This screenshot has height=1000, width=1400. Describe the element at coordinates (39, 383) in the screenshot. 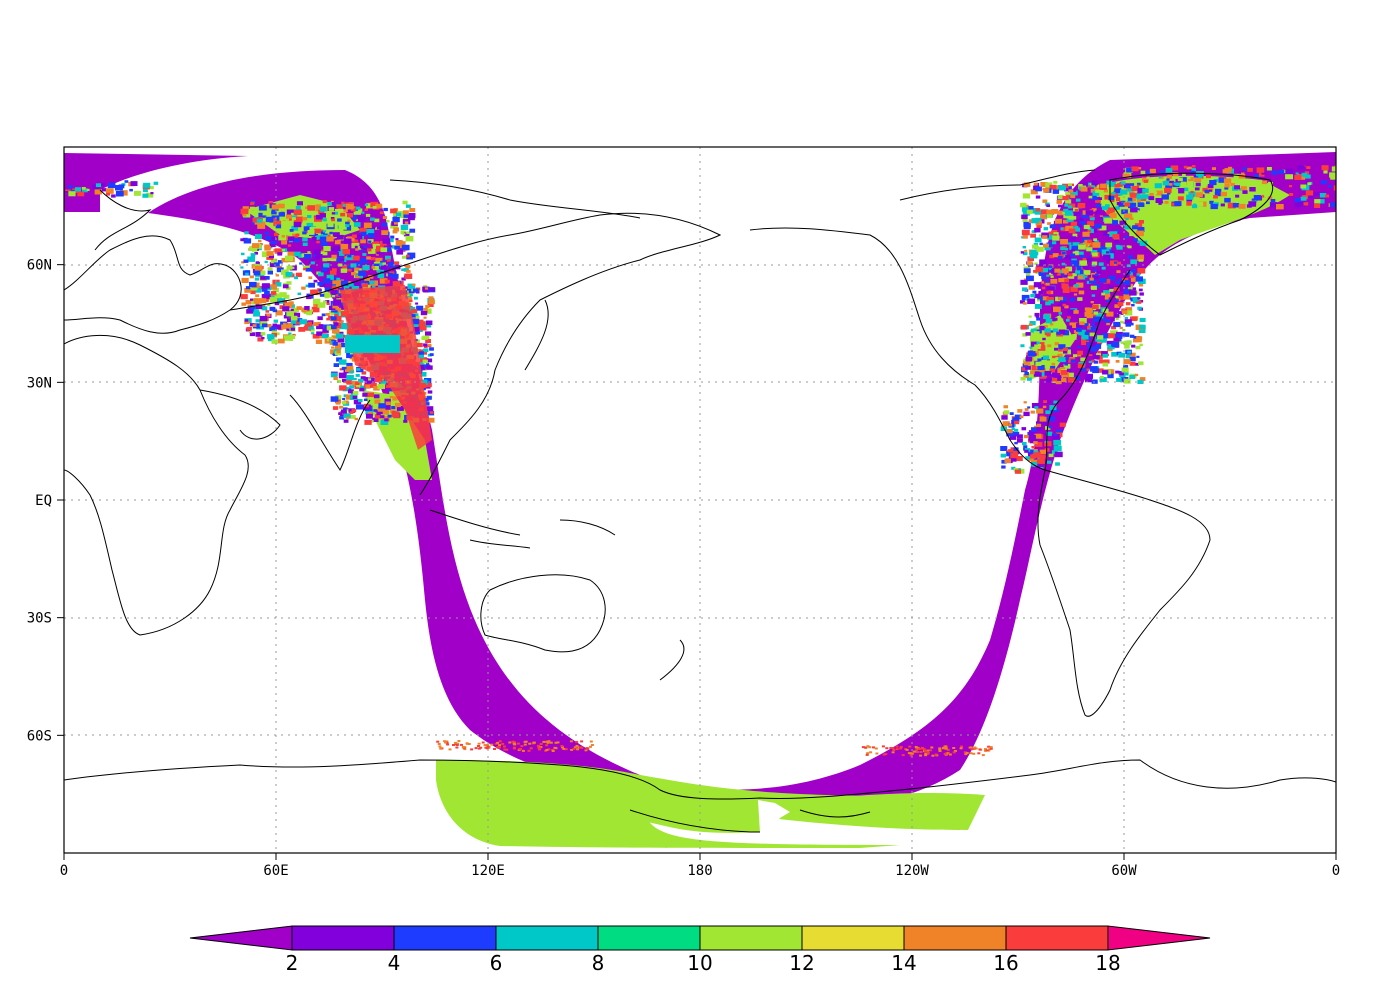

I see `y-tick-label: 30N` at that location.